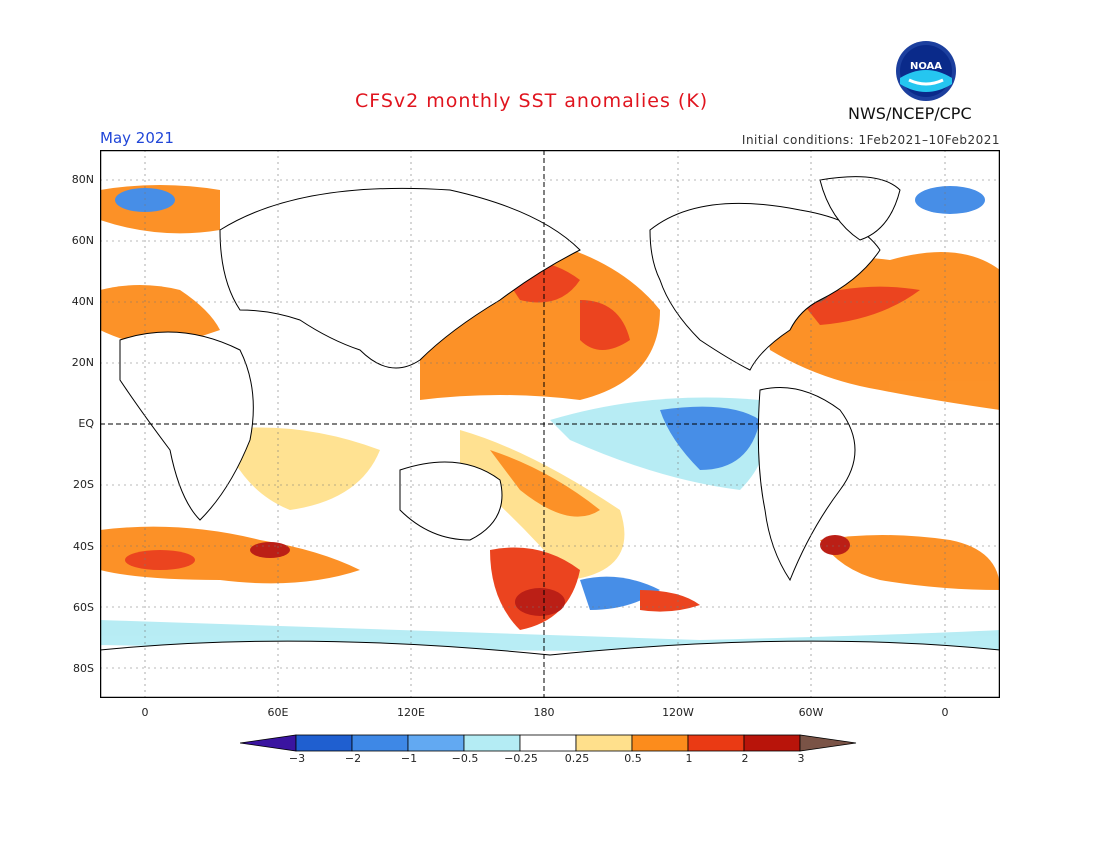  Describe the element at coordinates (678, 712) in the screenshot. I see `lon-label-120w: 120W` at that location.